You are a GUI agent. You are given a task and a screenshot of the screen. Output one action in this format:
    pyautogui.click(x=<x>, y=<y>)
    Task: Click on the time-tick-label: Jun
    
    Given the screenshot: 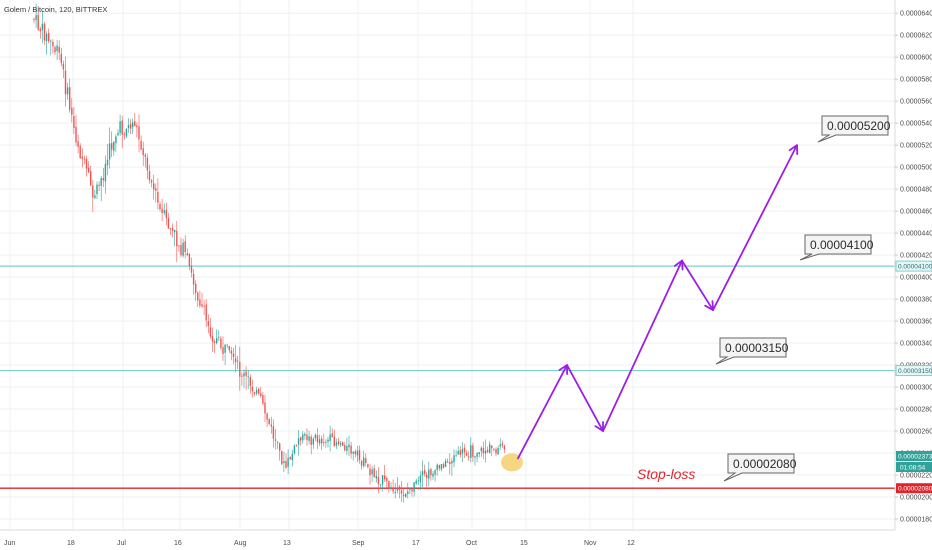 What is the action you would take?
    pyautogui.click(x=9, y=543)
    